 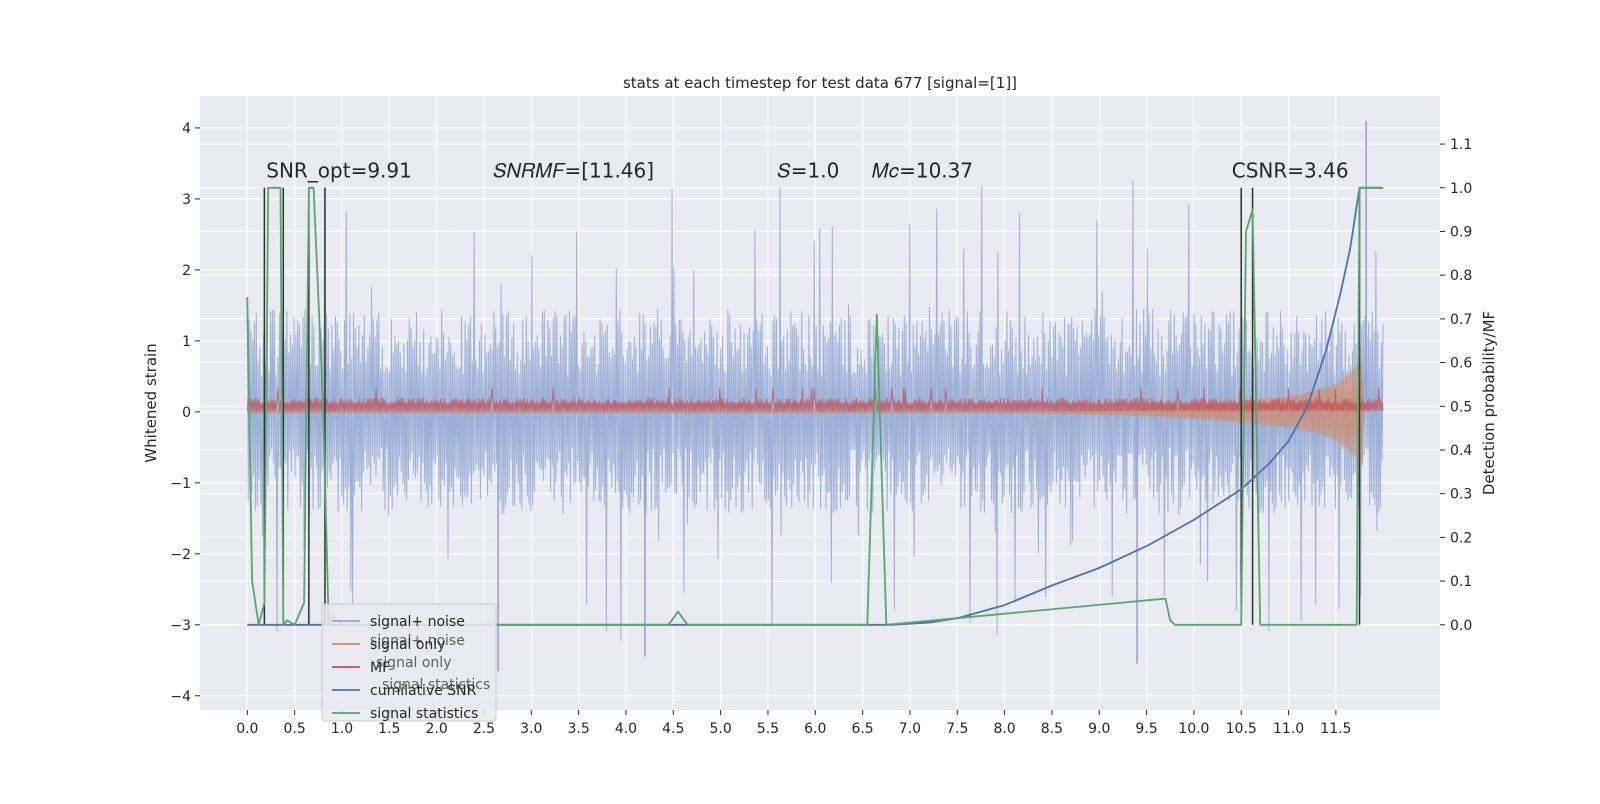 What do you see at coordinates (186, 413) in the screenshot?
I see `y-tick-label: 0` at bounding box center [186, 413].